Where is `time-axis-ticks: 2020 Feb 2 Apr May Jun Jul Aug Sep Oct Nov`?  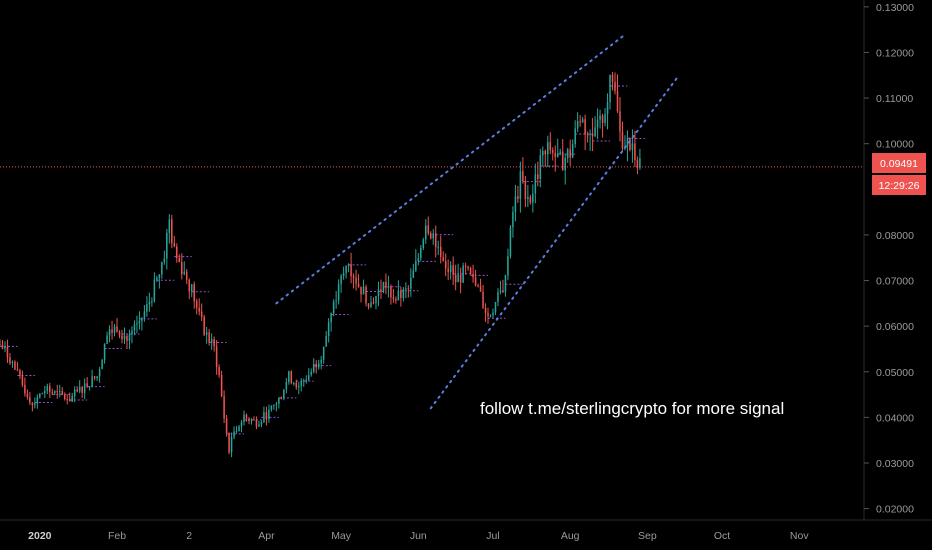 time-axis-ticks: 2020 Feb 2 Apr May Jun Jul Aug Sep Oct Nov is located at coordinates (418, 536).